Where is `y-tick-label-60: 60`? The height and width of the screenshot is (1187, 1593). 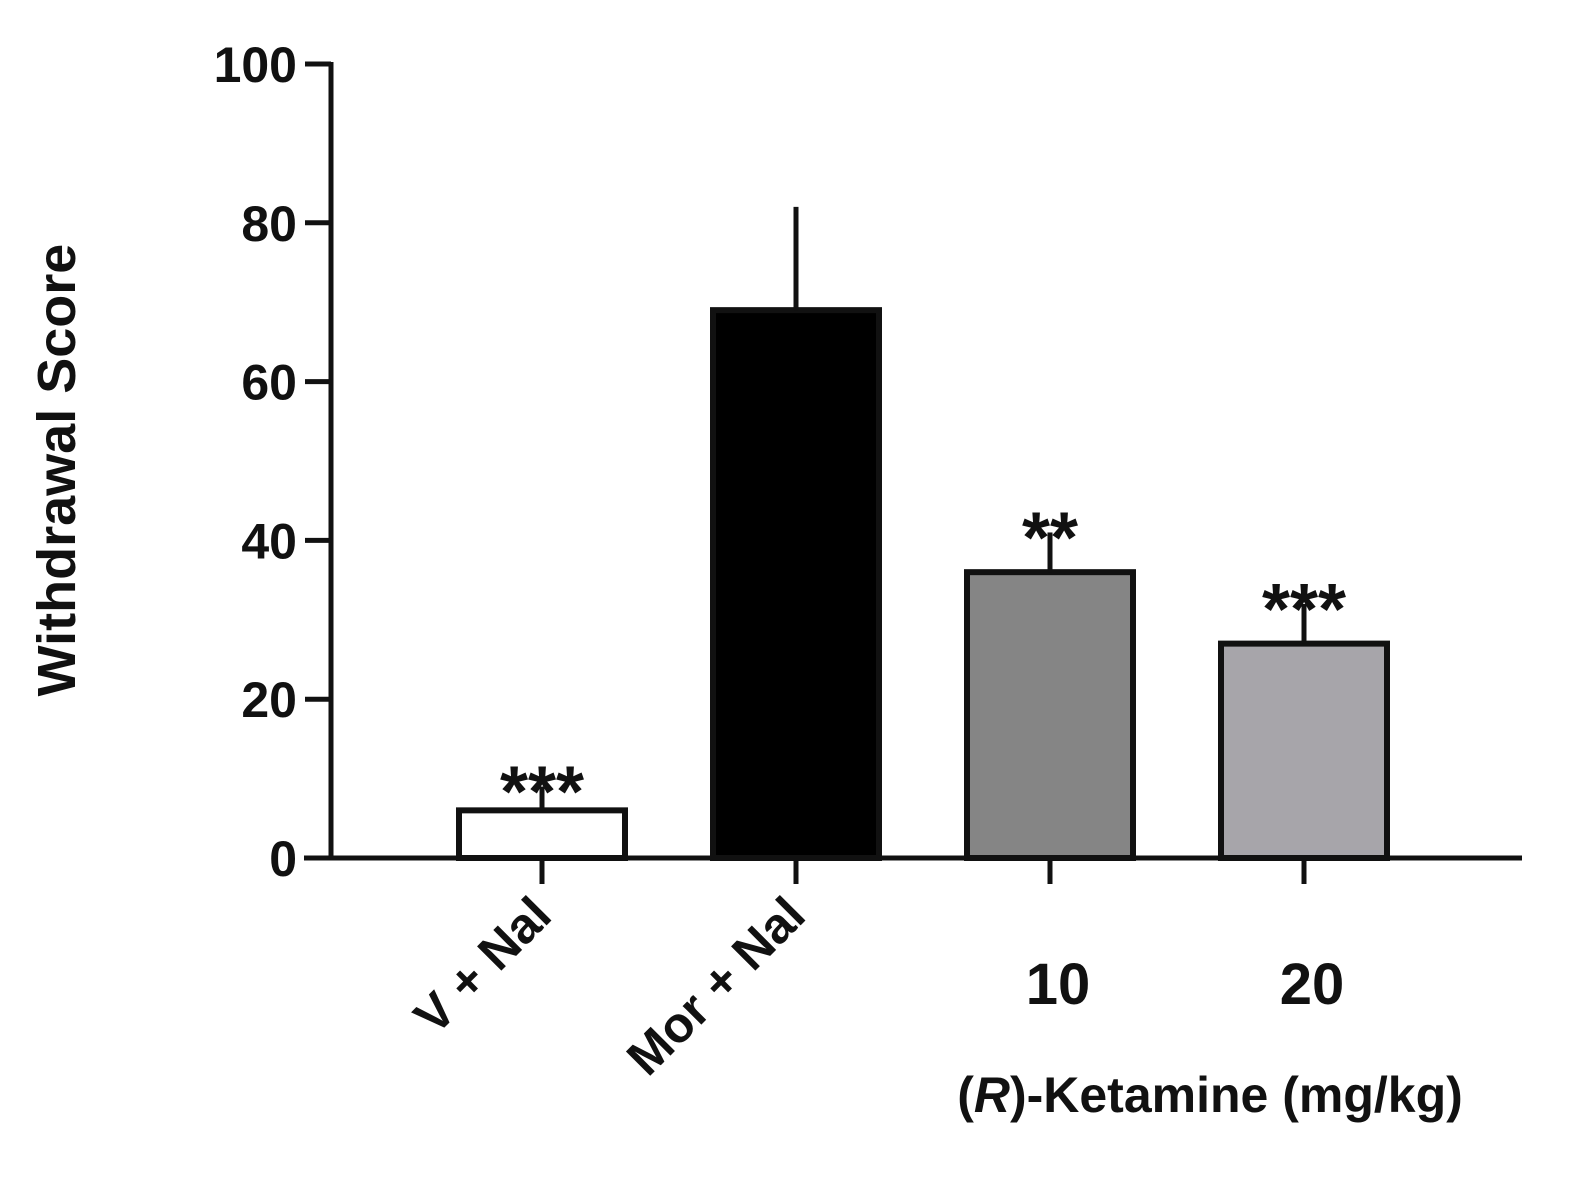 y-tick-label-60: 60 is located at coordinates (269, 383).